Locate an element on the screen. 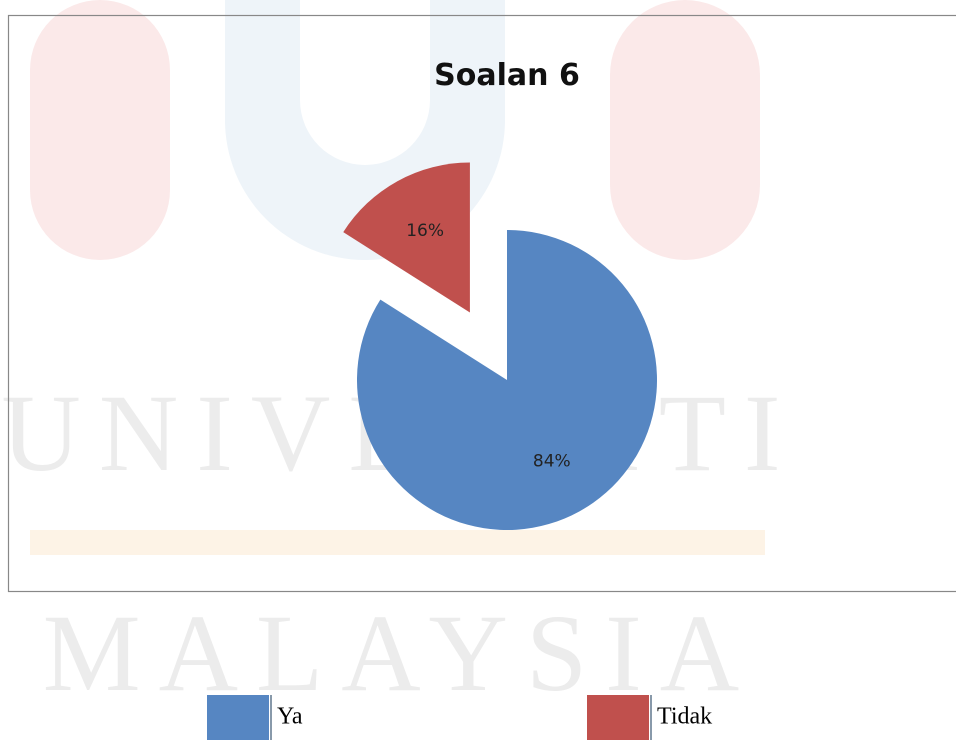 This screenshot has height=740, width=956. legend-label: Ya is located at coordinates (290, 717).